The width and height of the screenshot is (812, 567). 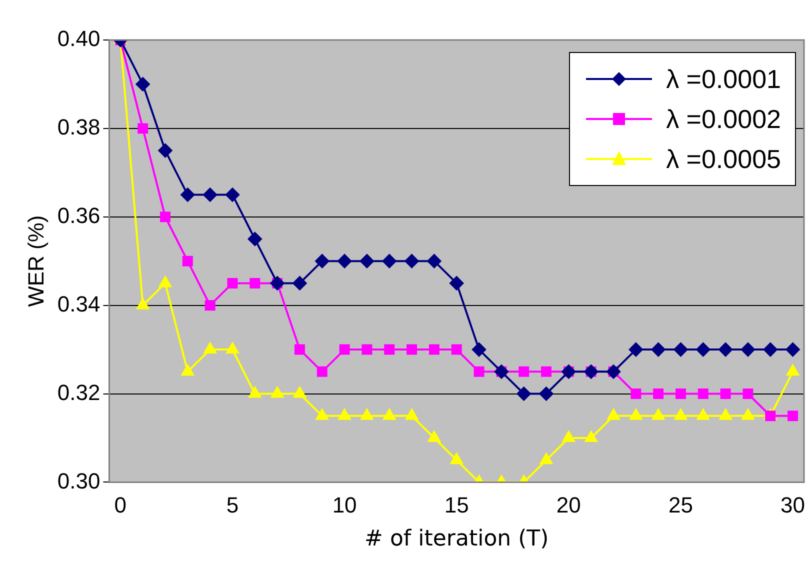 What do you see at coordinates (35, 261) in the screenshot?
I see `y-axis-title: WER (%)` at bounding box center [35, 261].